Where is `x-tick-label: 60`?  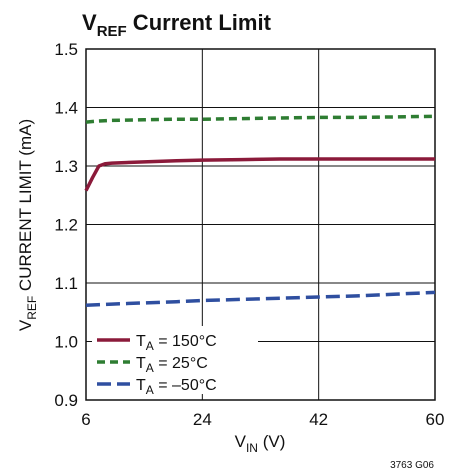 x-tick-label: 60 is located at coordinates (435, 419).